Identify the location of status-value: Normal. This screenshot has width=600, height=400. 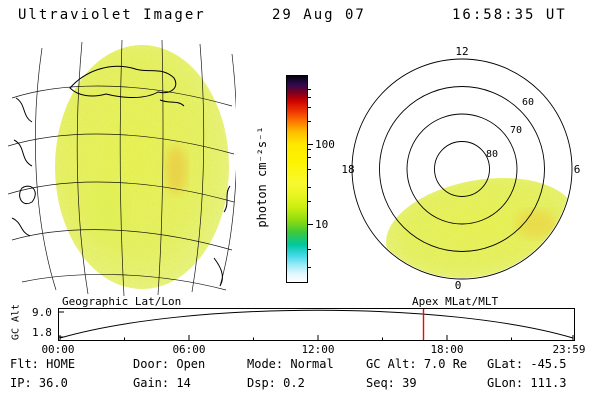
(312, 364).